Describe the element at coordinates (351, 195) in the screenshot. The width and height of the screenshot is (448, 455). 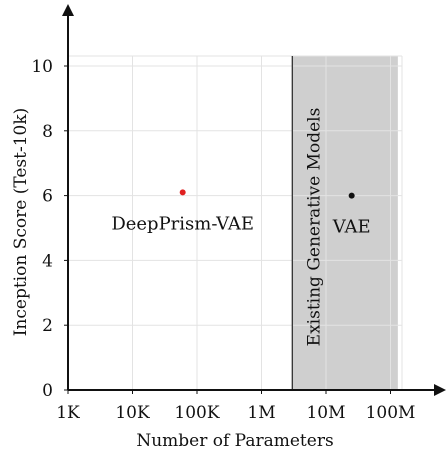
I see `point-vae` at that location.